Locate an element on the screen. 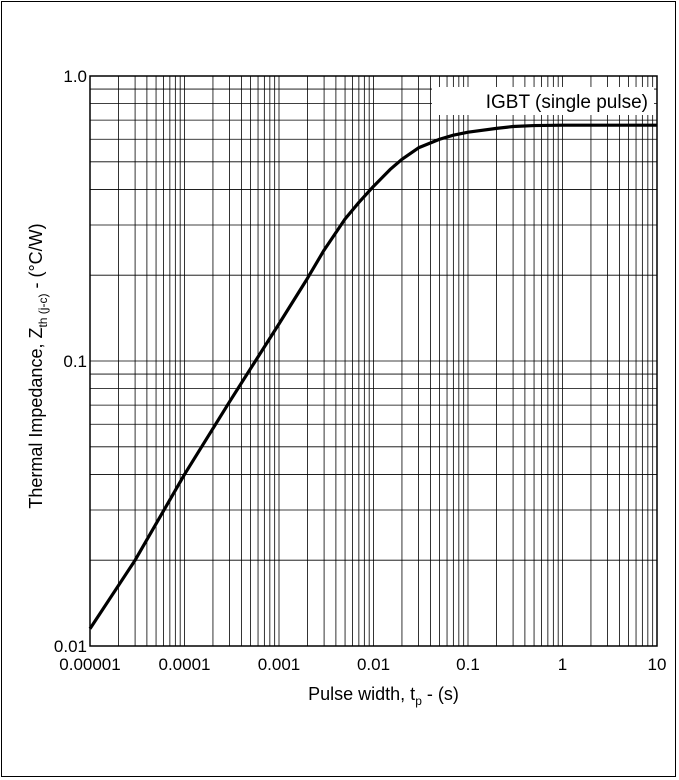 Image resolution: width=679 pixels, height=780 pixels. legend: IGBT (single pulse) is located at coordinates (543, 101).